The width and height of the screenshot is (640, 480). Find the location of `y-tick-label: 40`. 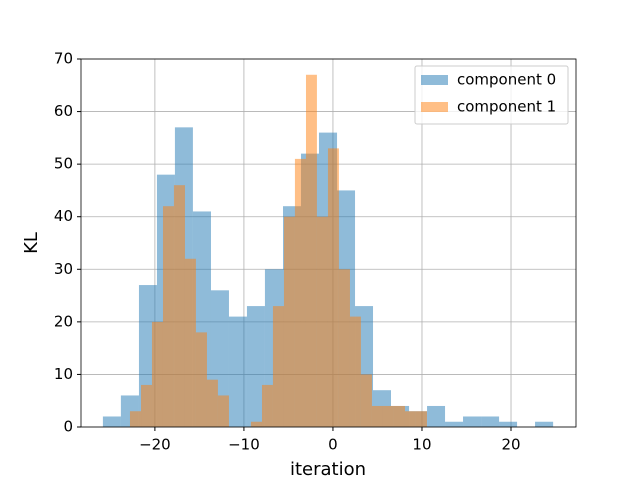

y-tick-label: 40 is located at coordinates (63, 216).